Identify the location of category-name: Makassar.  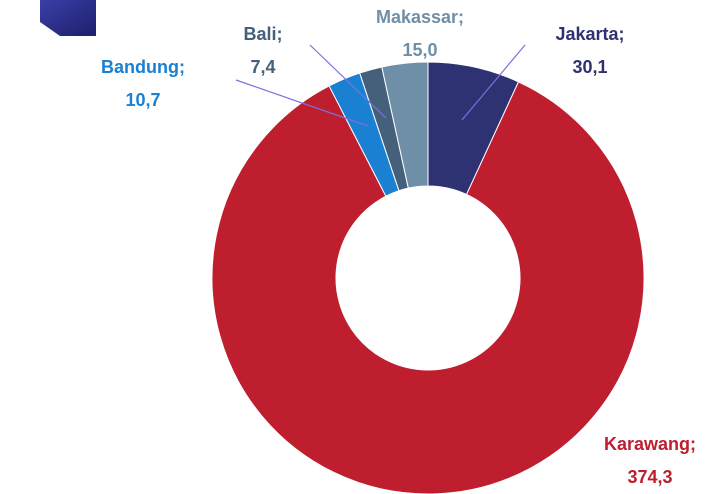
(417, 17).